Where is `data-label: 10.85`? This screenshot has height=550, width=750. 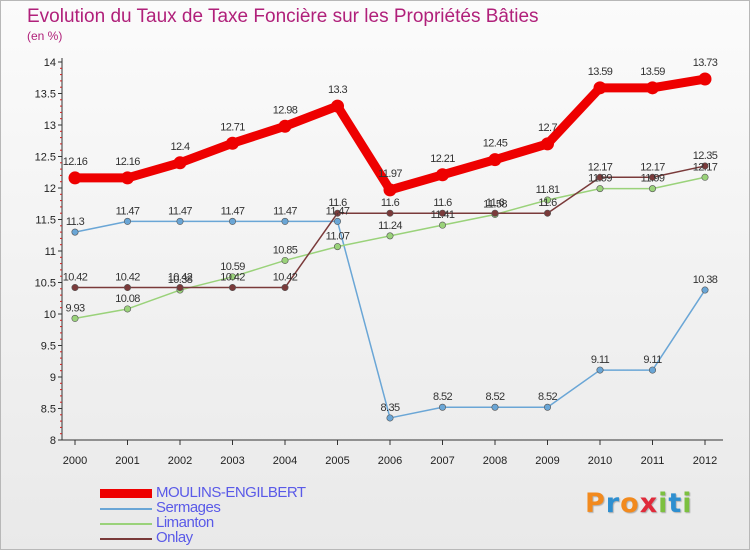 data-label: 10.85 is located at coordinates (285, 250).